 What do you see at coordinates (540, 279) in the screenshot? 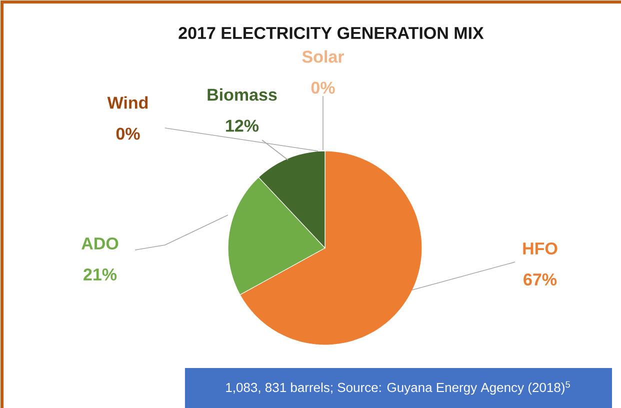
I see `data-label: 67%` at bounding box center [540, 279].